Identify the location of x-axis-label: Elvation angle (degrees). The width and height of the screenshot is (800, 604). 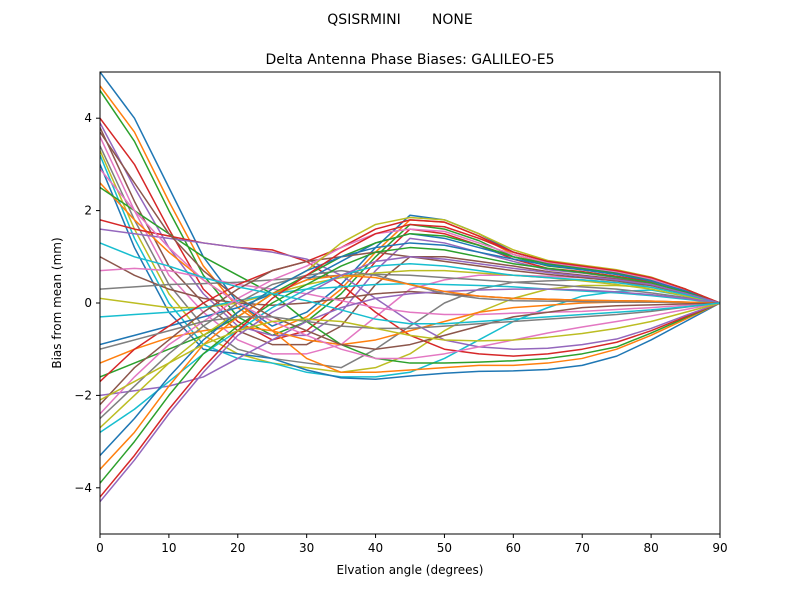
(410, 570).